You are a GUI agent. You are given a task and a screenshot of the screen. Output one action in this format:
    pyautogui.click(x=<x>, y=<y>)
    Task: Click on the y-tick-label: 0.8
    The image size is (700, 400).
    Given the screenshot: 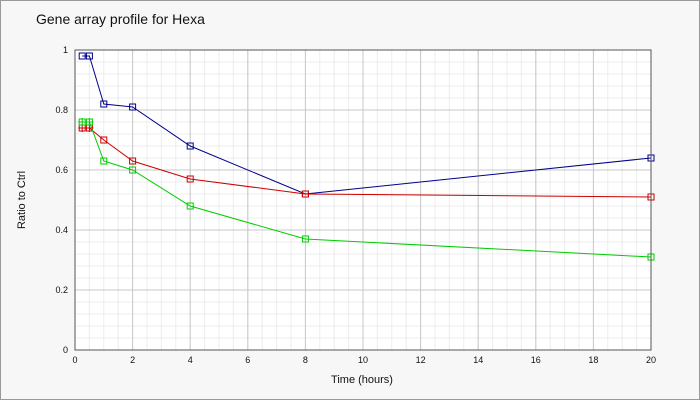 What is the action you would take?
    pyautogui.click(x=61, y=110)
    